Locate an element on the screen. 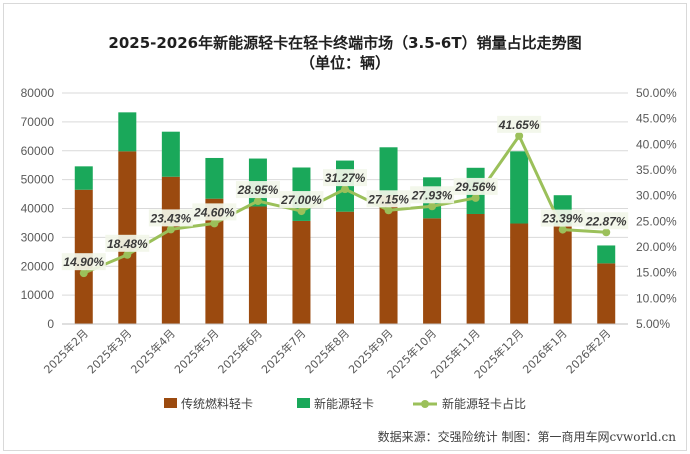 The height and width of the screenshot is (454, 690). data-label: 23.39% is located at coordinates (562, 219).